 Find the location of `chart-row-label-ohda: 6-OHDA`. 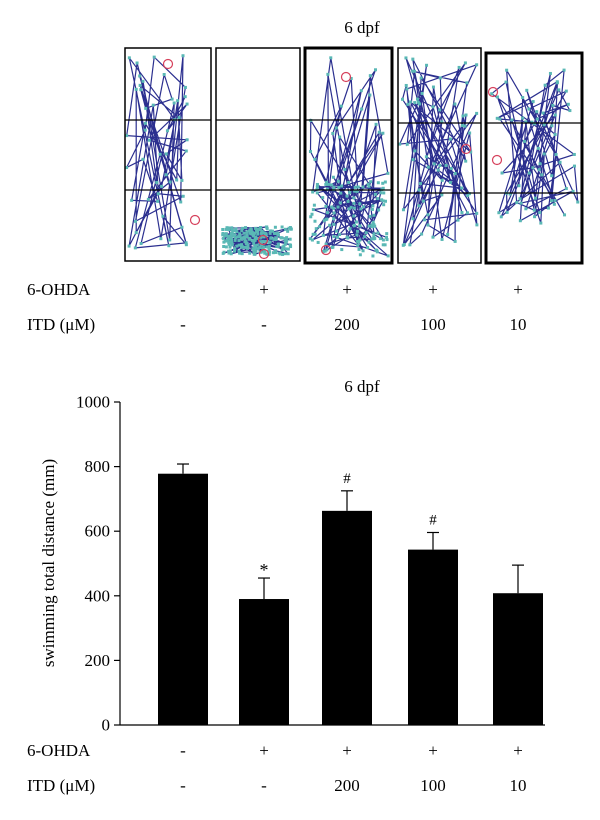

chart-row-label-ohda: 6-OHDA is located at coordinates (59, 750).